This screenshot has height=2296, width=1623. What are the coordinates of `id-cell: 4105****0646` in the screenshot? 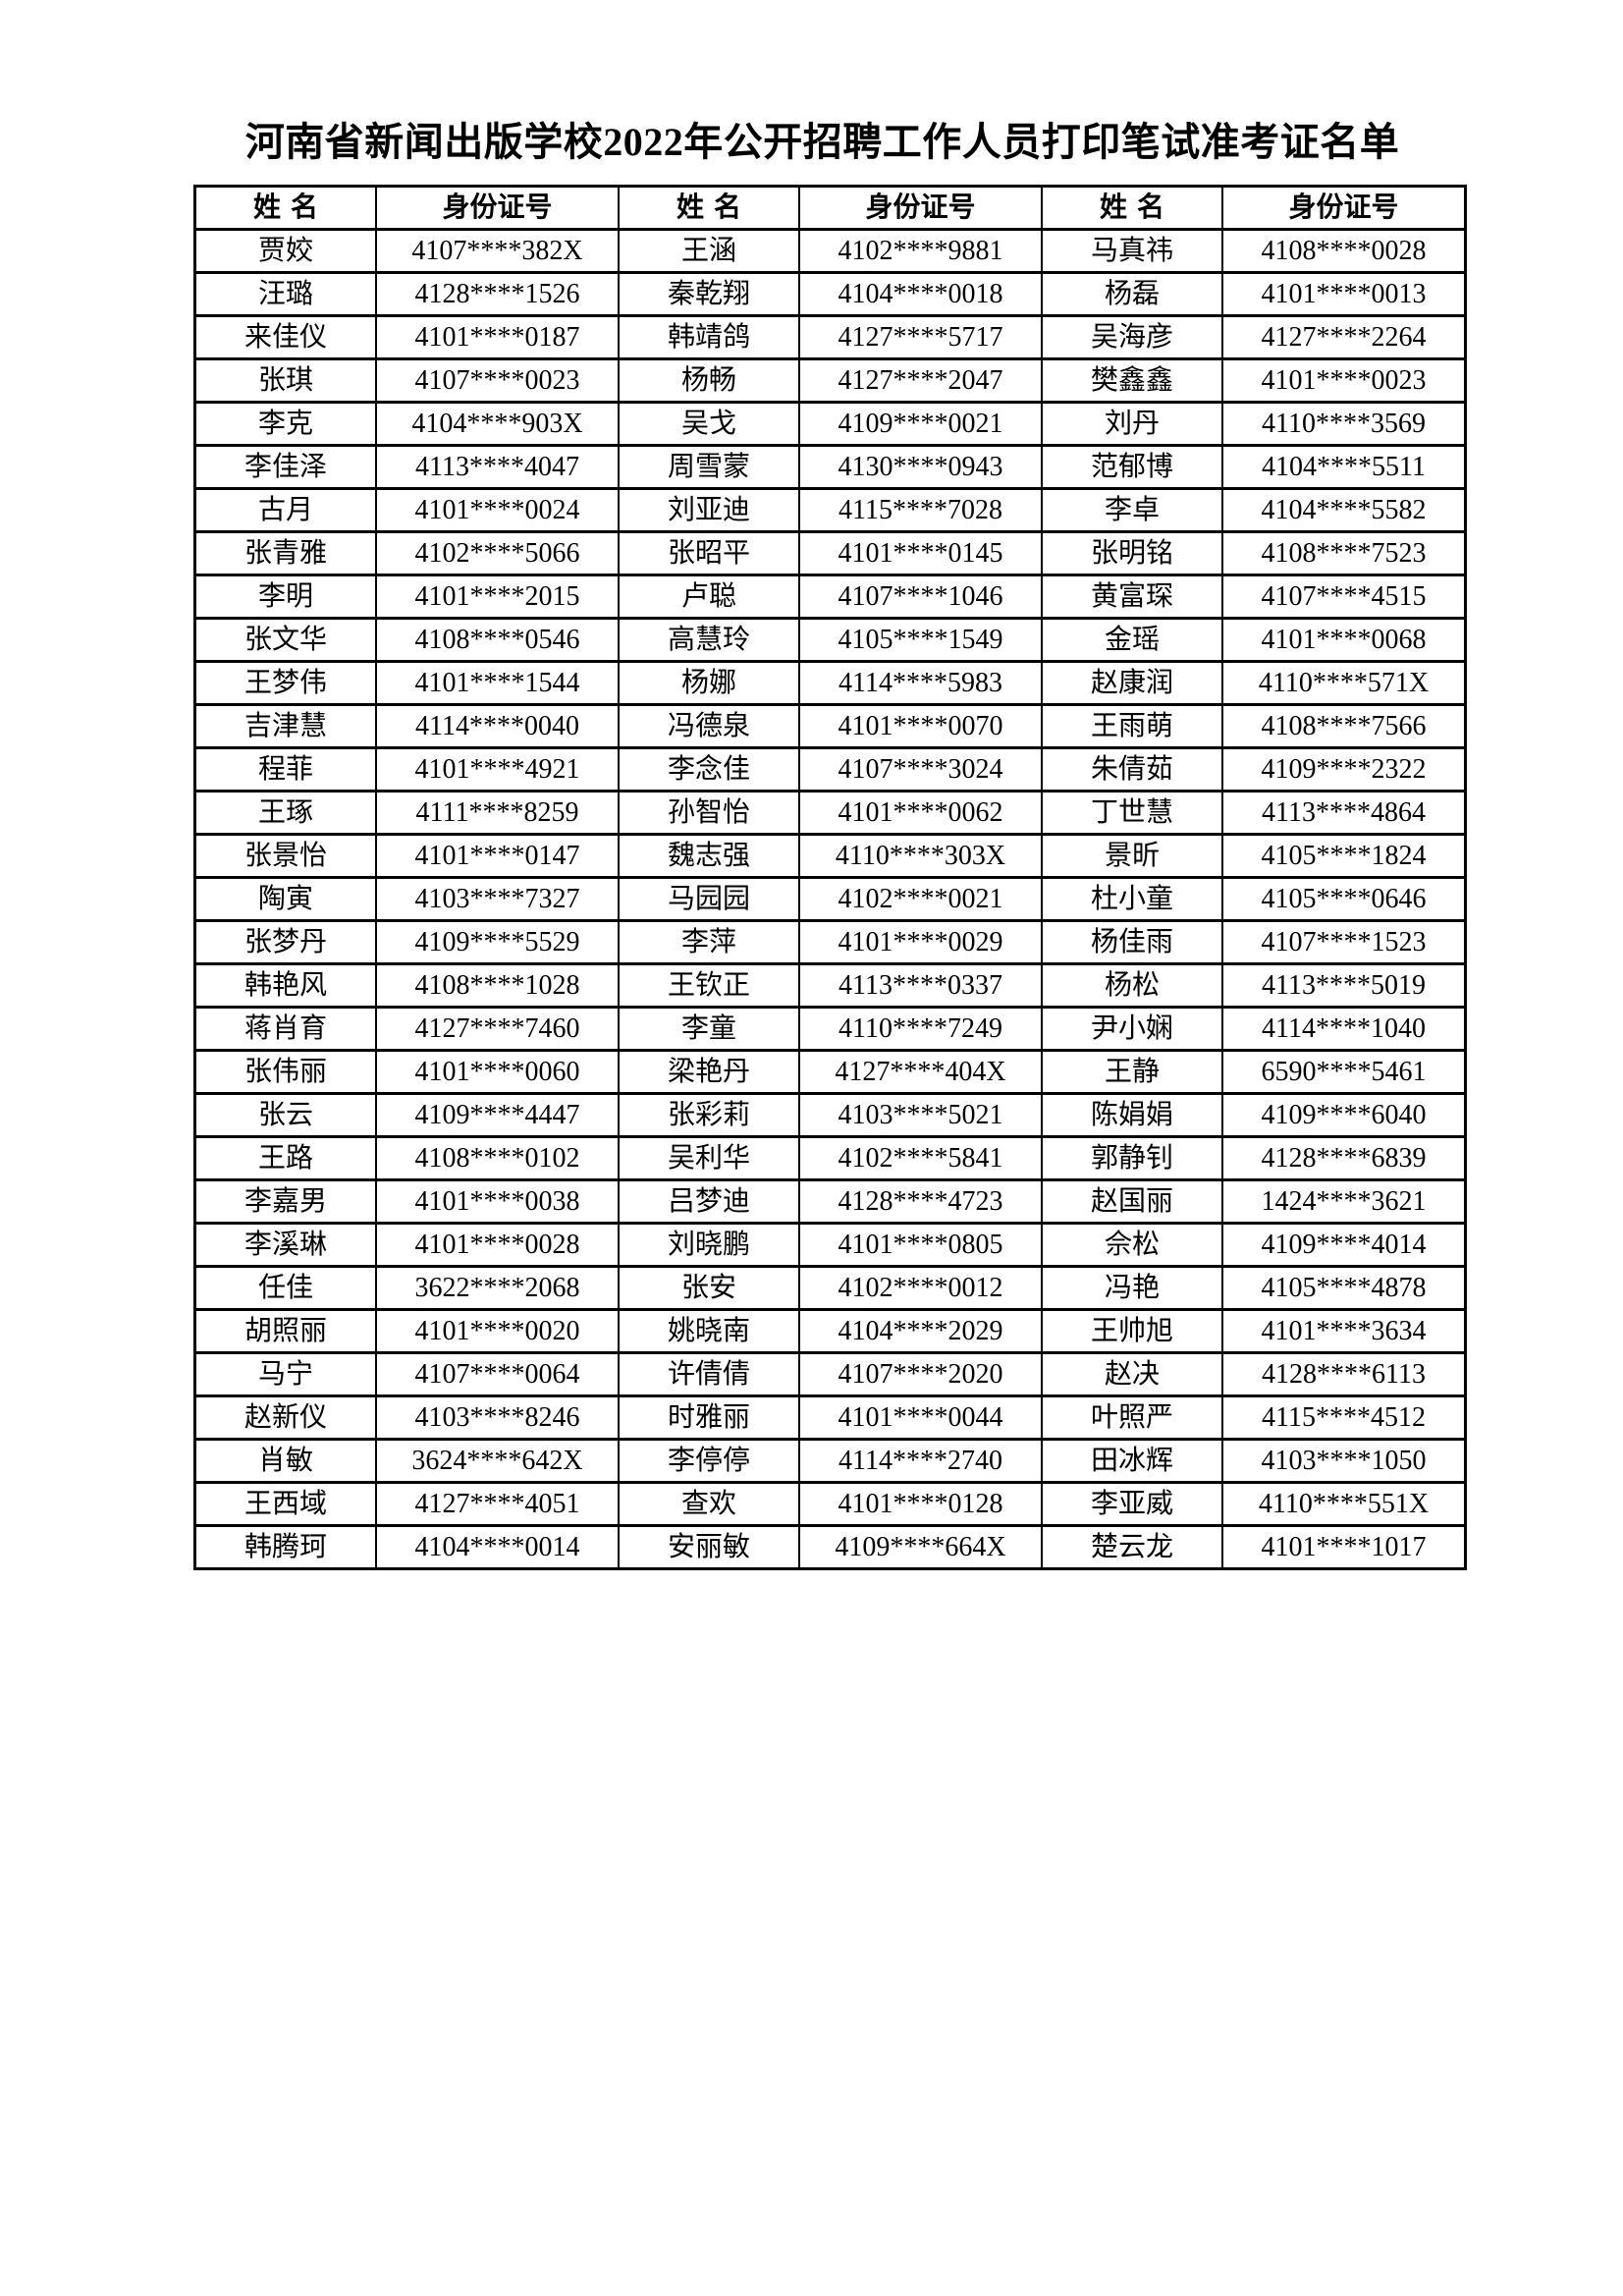 It's located at (1344, 899).